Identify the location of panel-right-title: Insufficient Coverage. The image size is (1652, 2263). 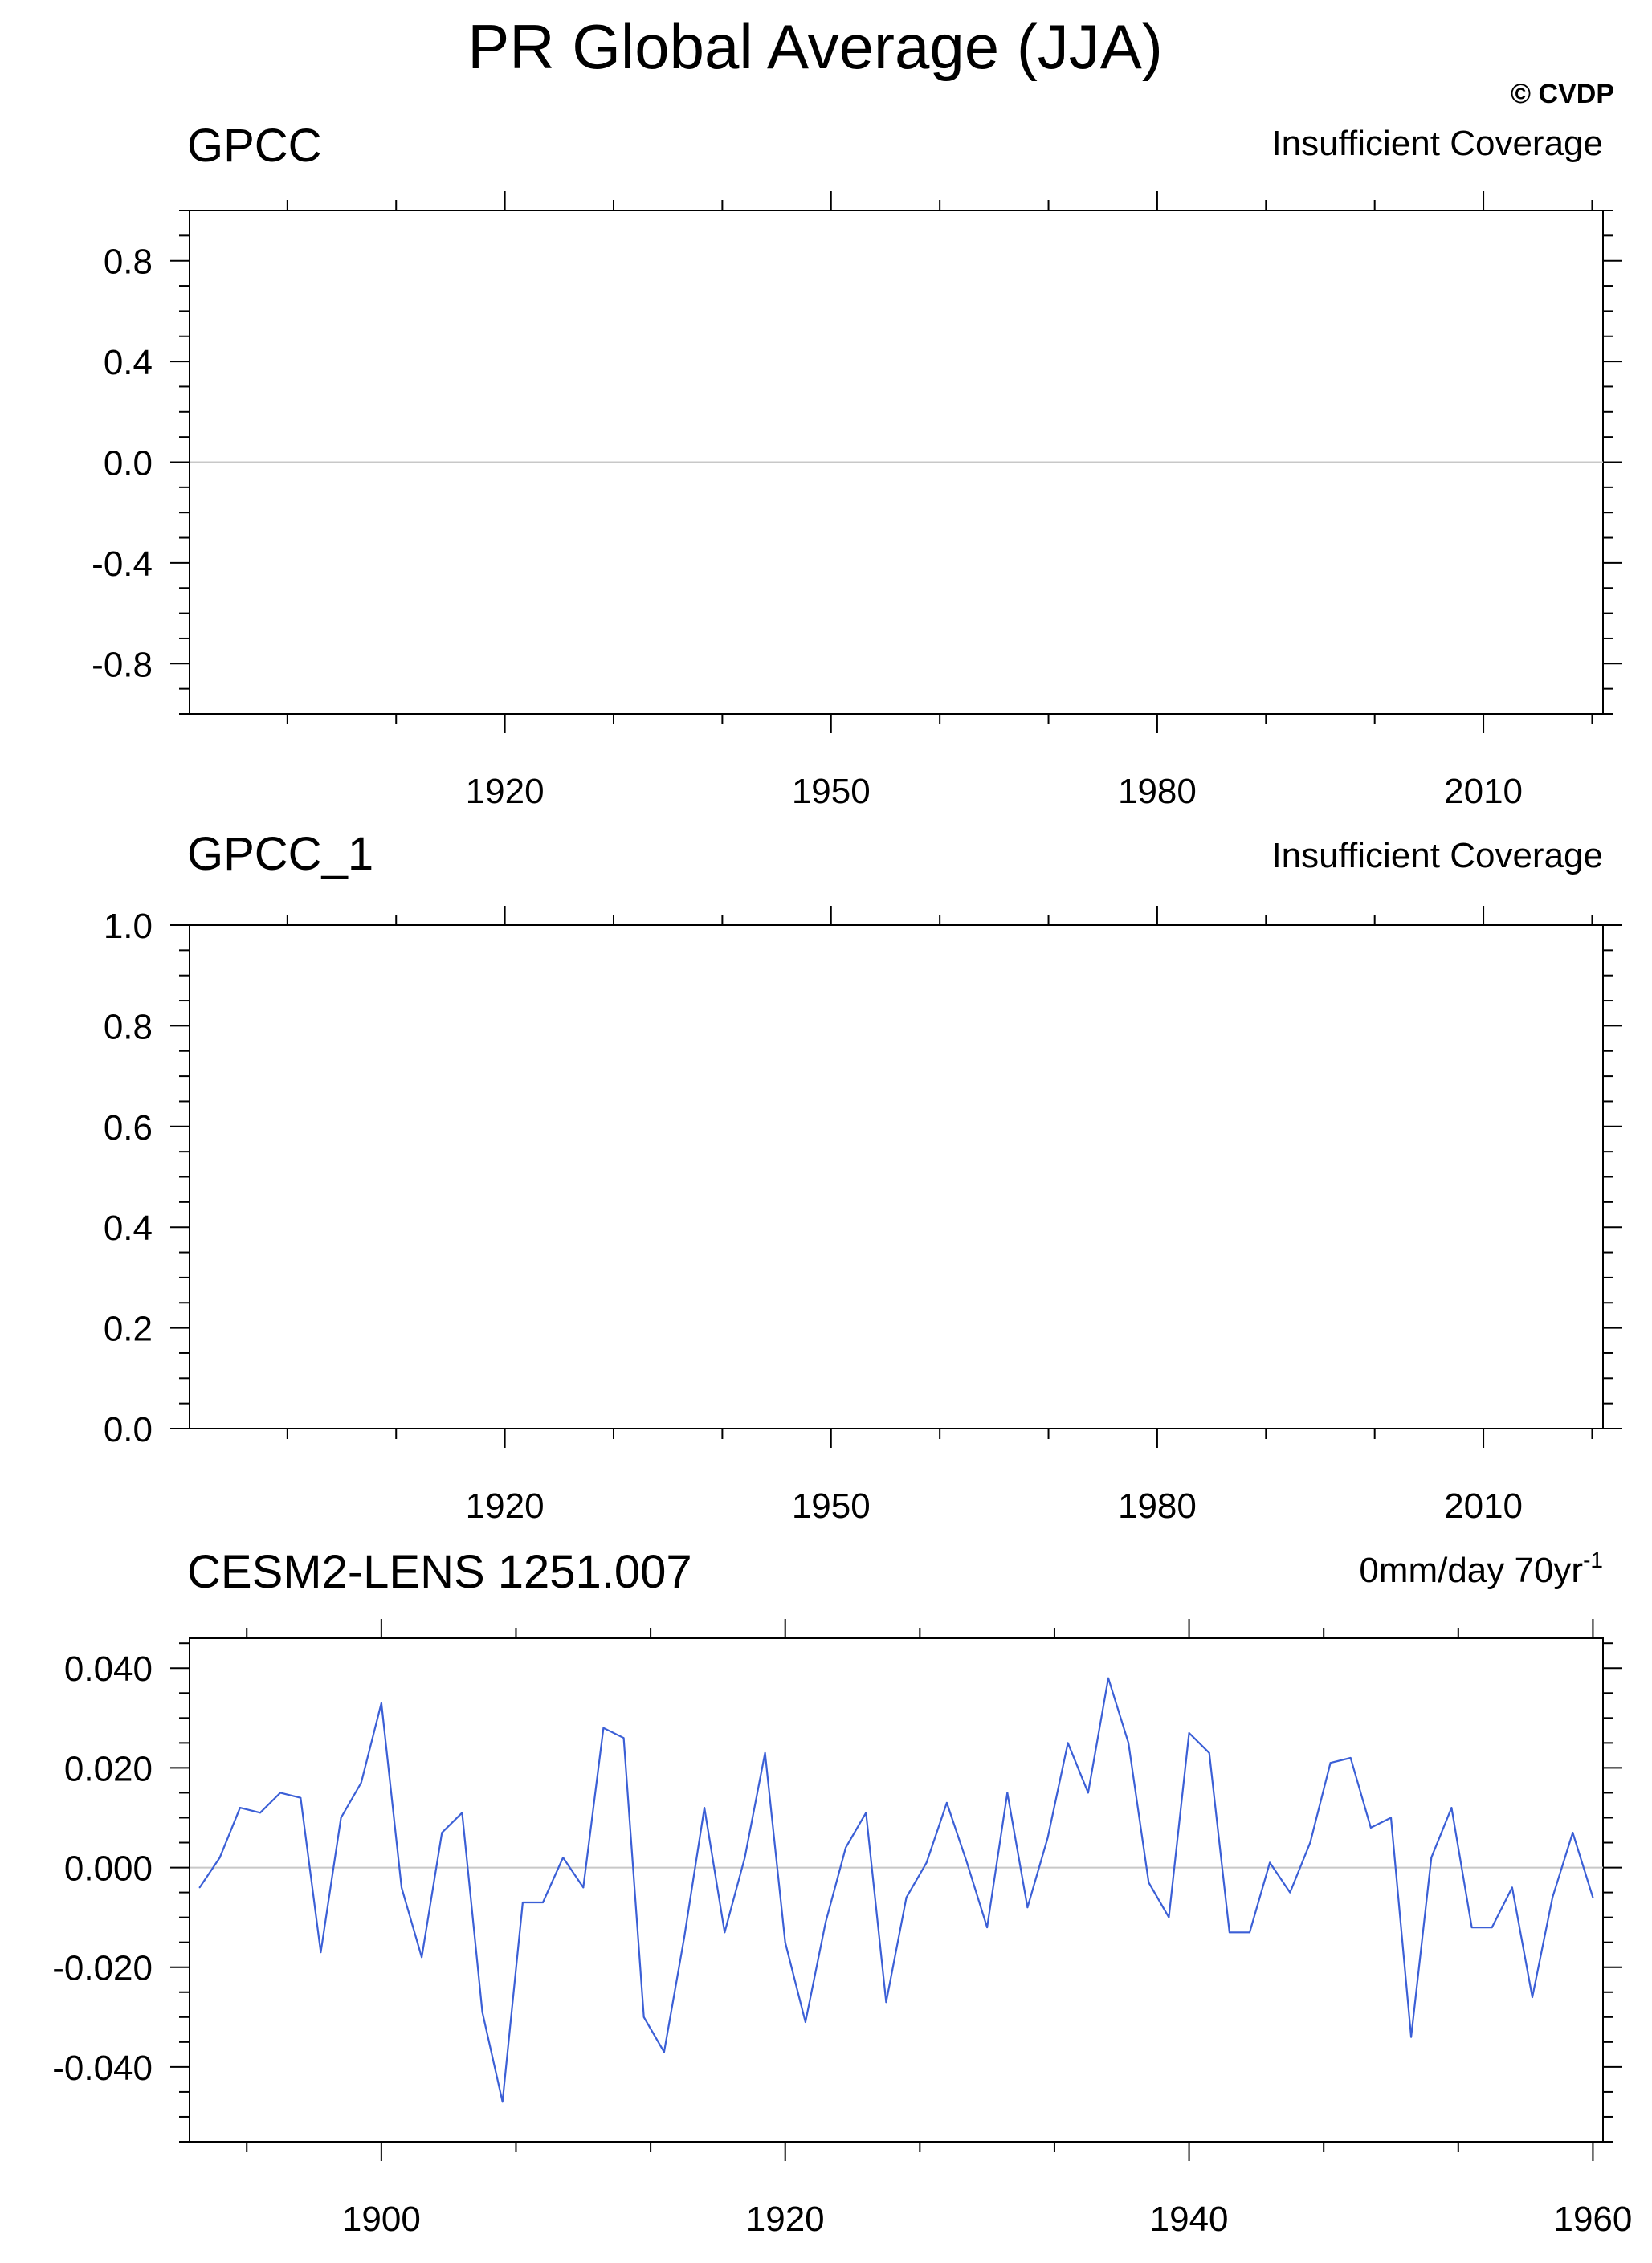
(1437, 855).